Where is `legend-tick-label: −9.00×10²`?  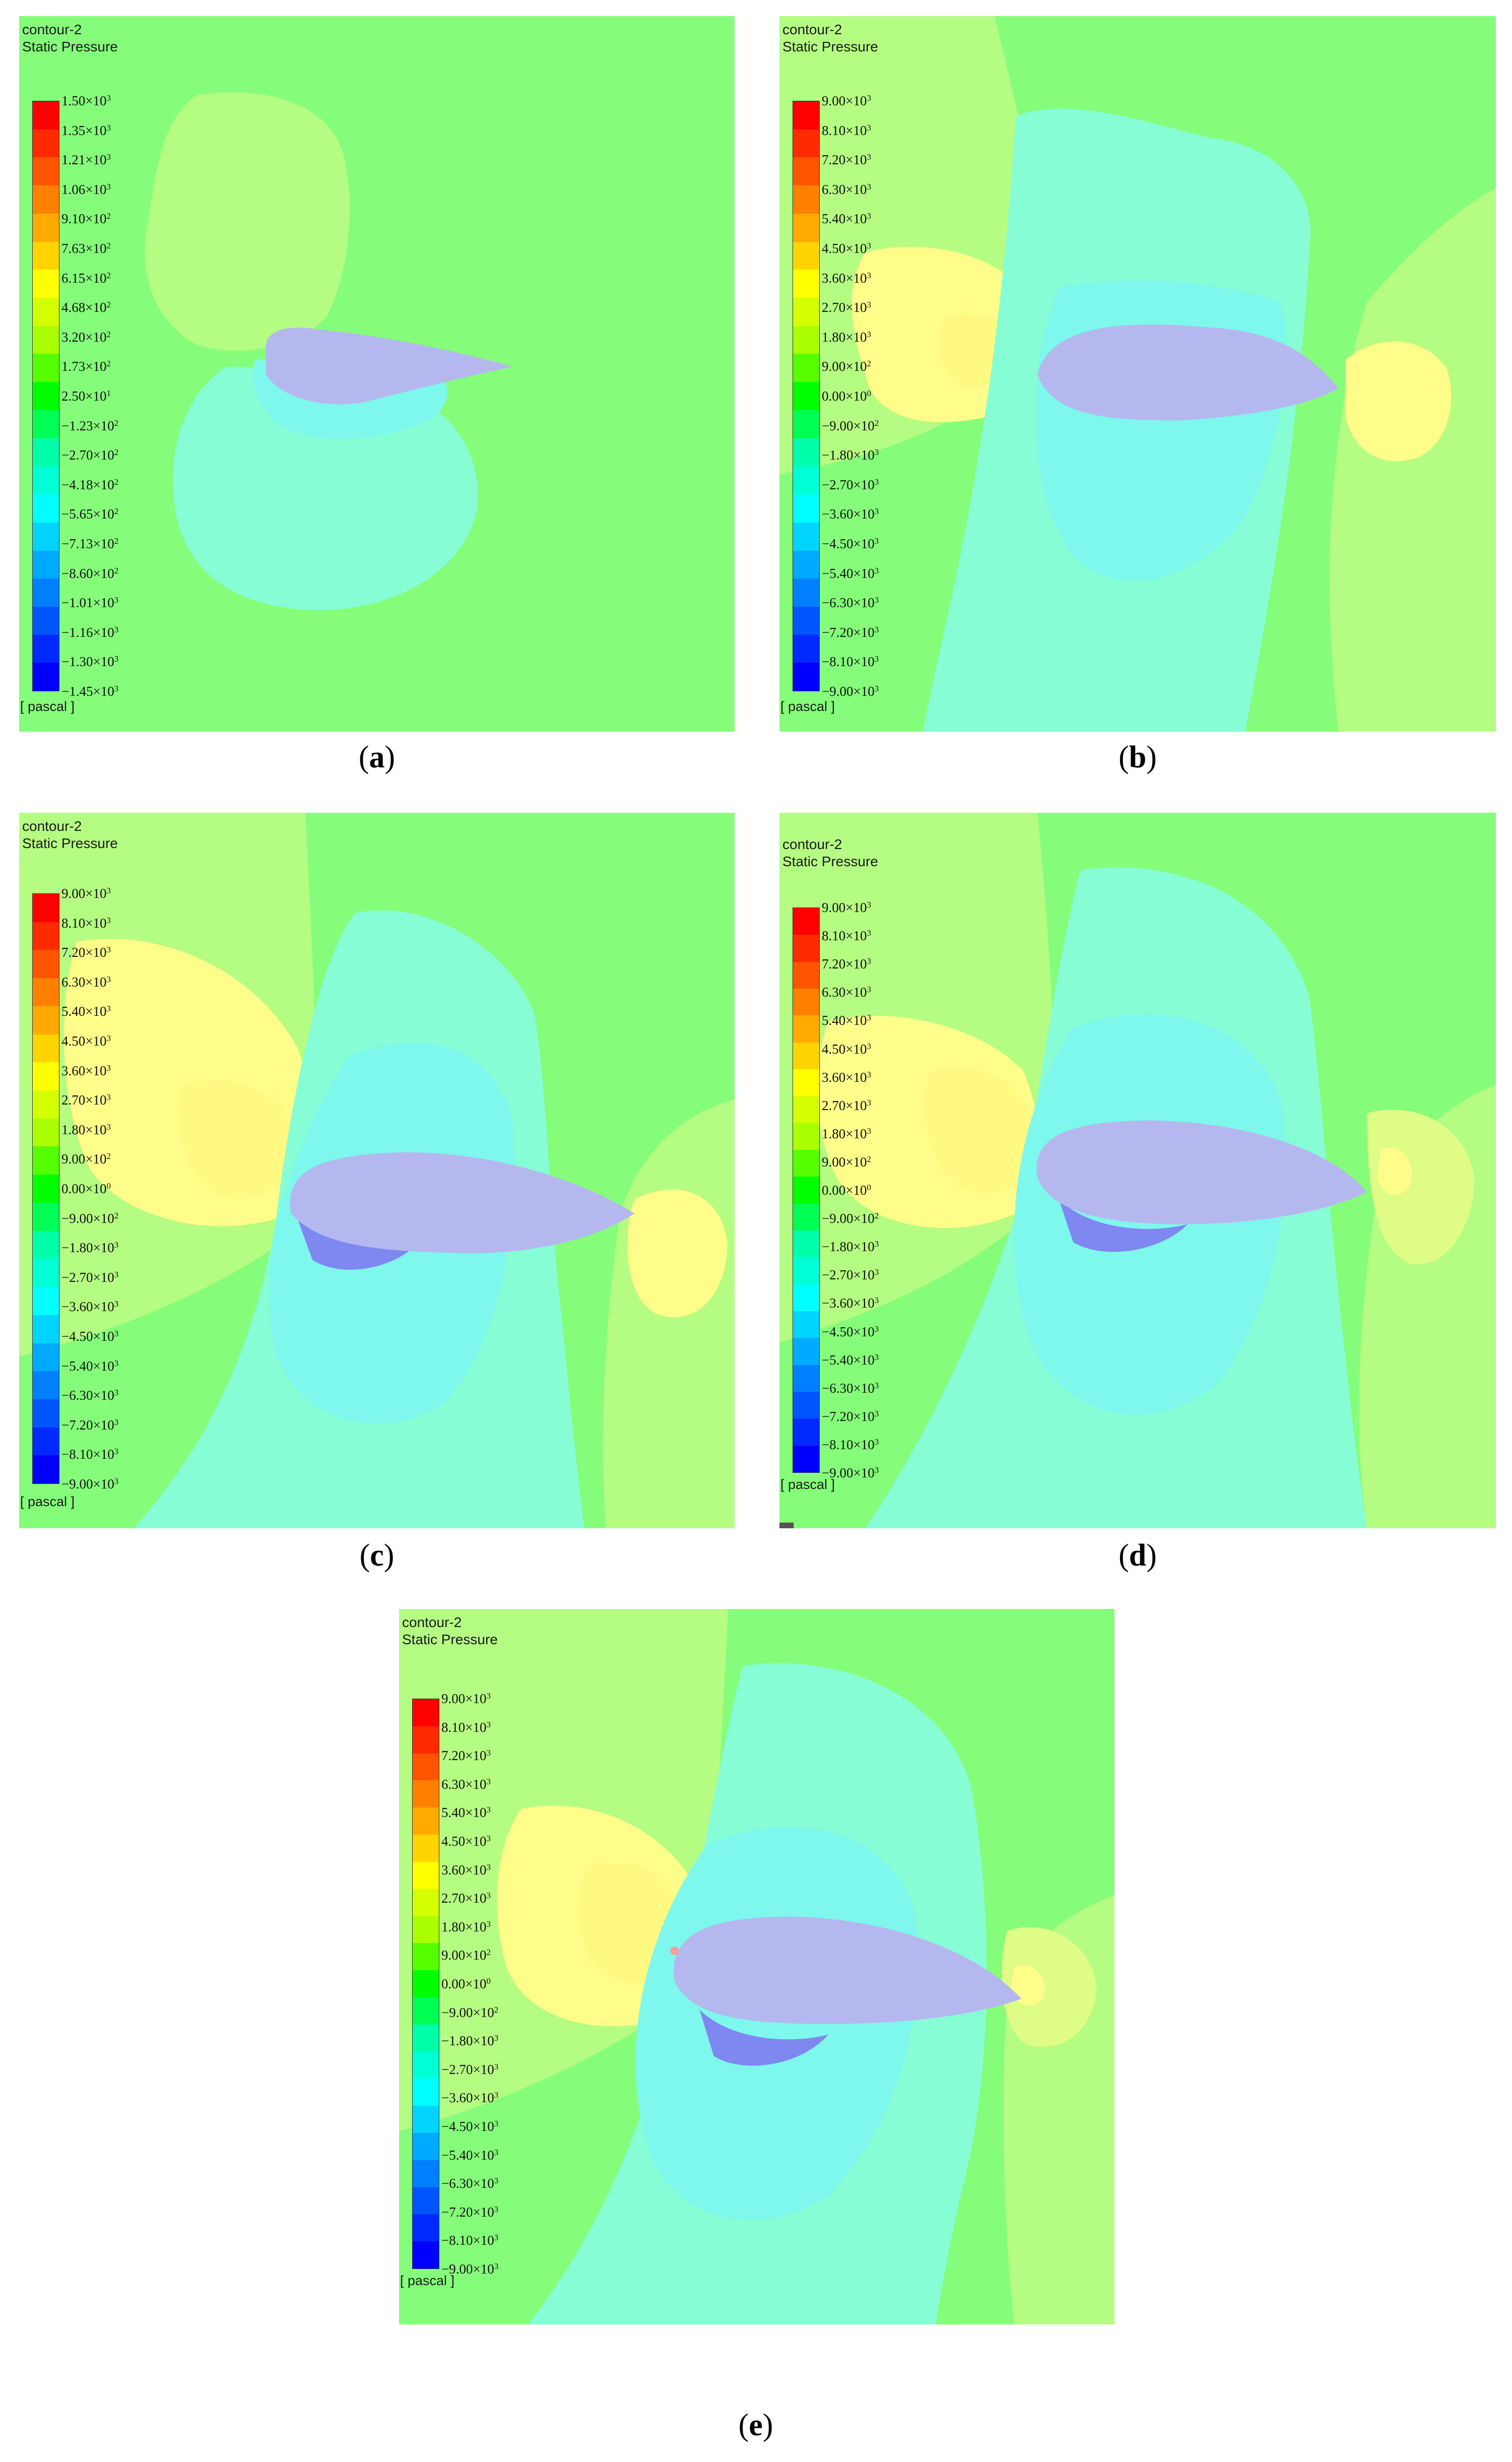 legend-tick-label: −9.00×10² is located at coordinates (470, 2012).